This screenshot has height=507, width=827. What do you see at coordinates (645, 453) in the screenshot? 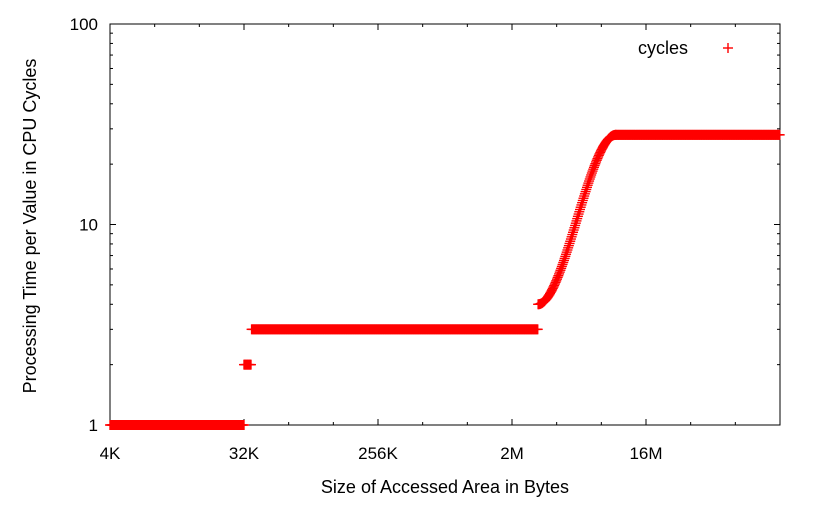
I see `x-tick-label: 16M` at bounding box center [645, 453].